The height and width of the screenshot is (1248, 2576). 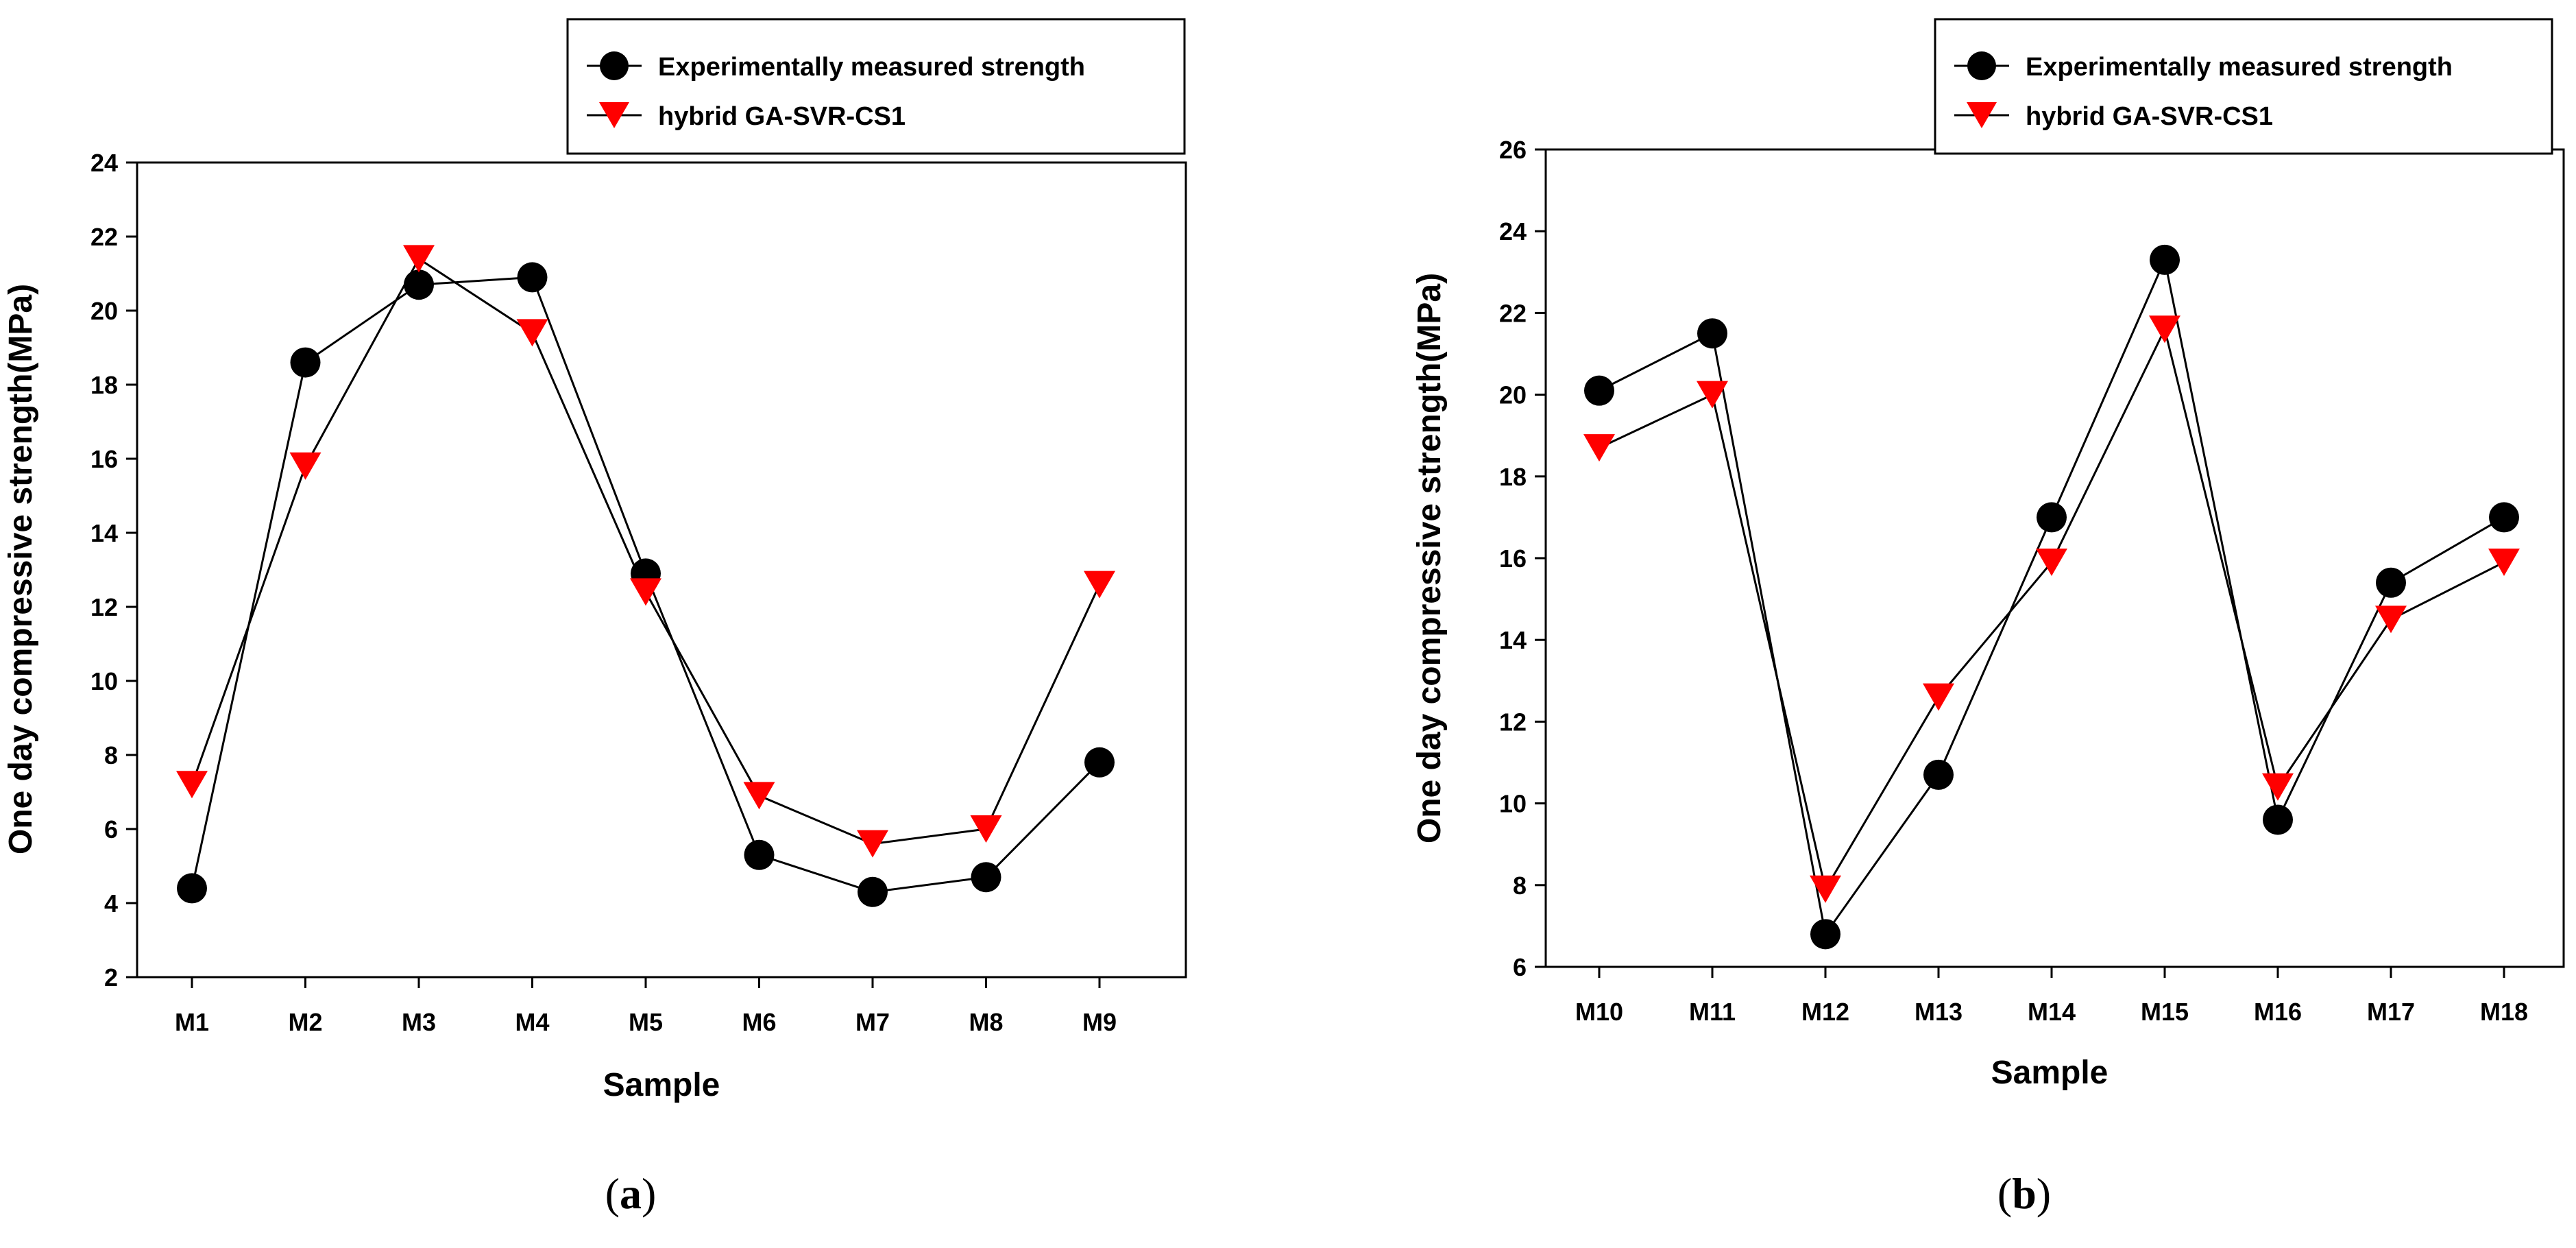 What do you see at coordinates (1513, 150) in the screenshot?
I see `y-tick-label: 26` at bounding box center [1513, 150].